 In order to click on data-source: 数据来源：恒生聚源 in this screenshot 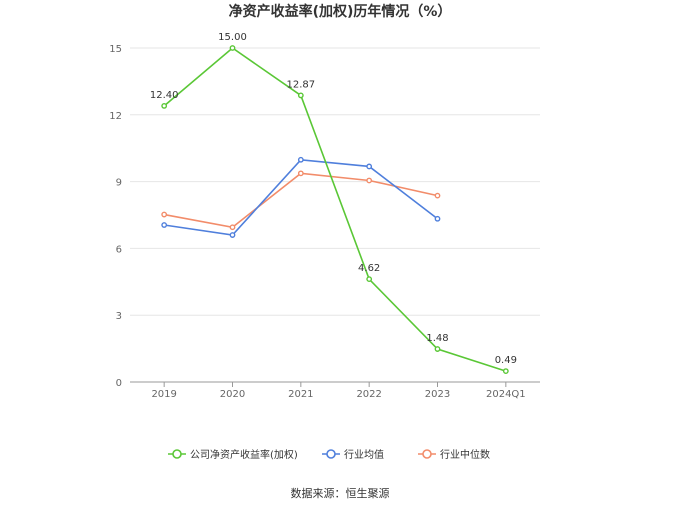, I will do `click(340, 493)`.